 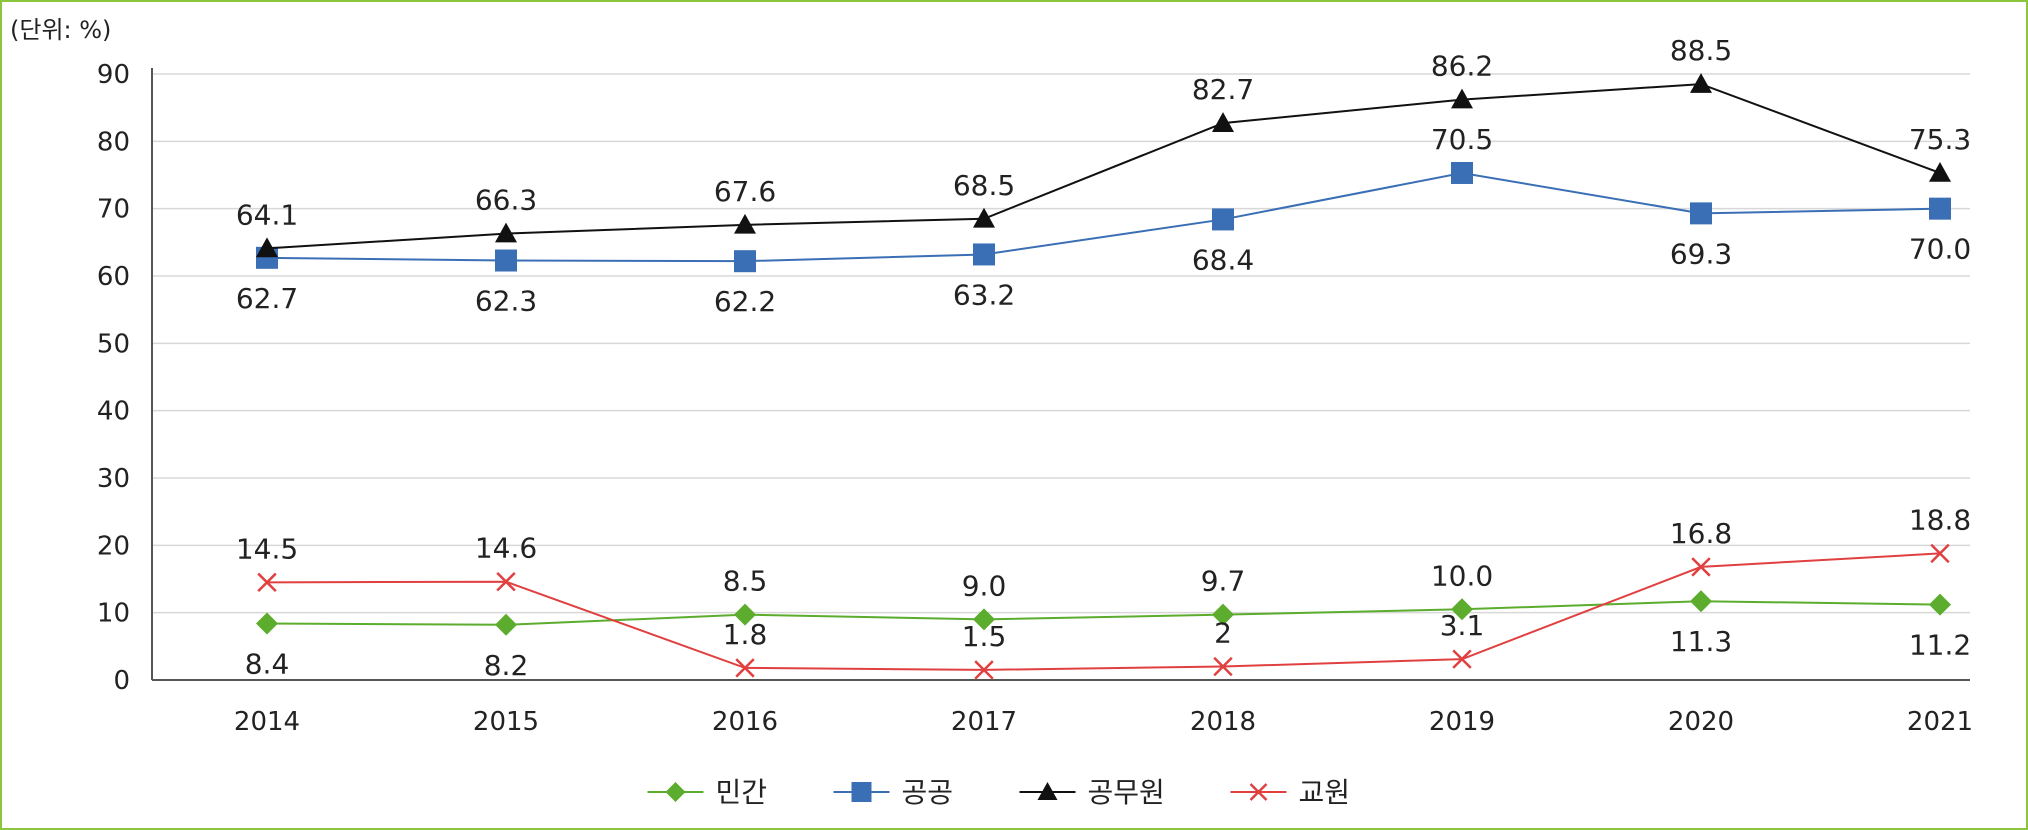 I want to click on series-diamond-data-label: 8.4, so click(x=267, y=663).